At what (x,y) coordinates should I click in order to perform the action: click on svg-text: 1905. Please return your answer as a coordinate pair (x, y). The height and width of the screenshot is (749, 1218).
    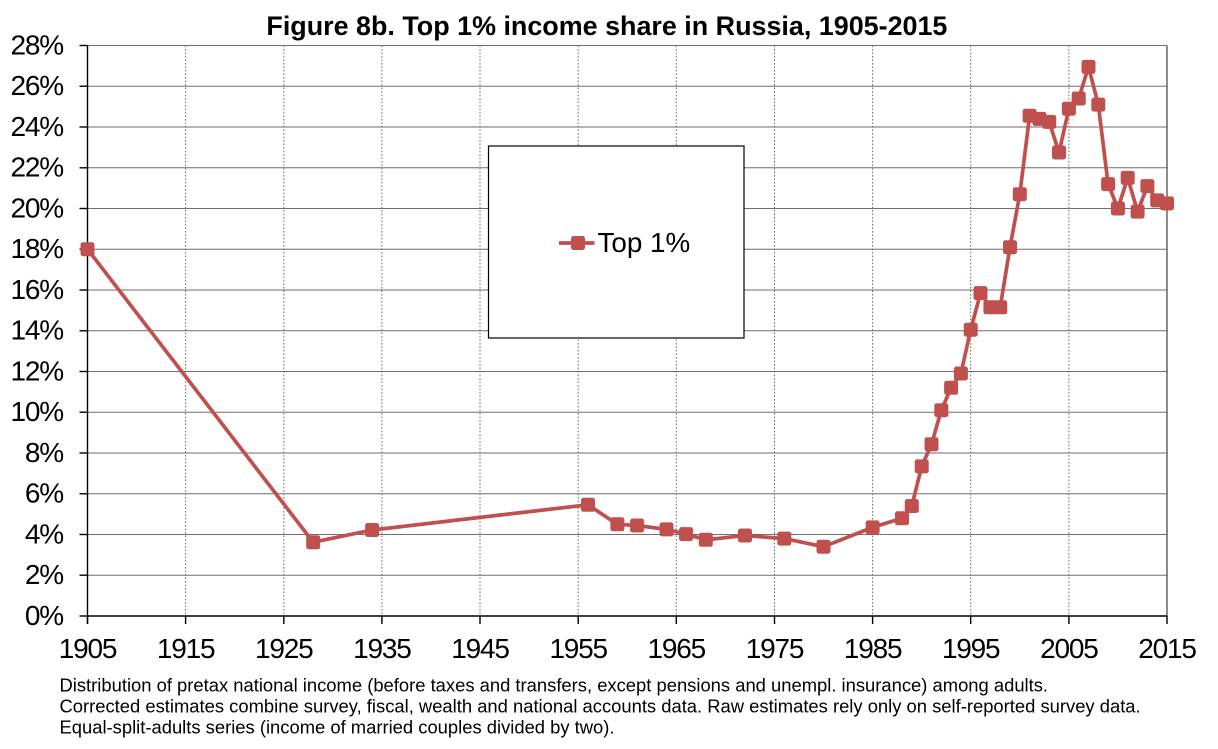
    Looking at the image, I should click on (88, 648).